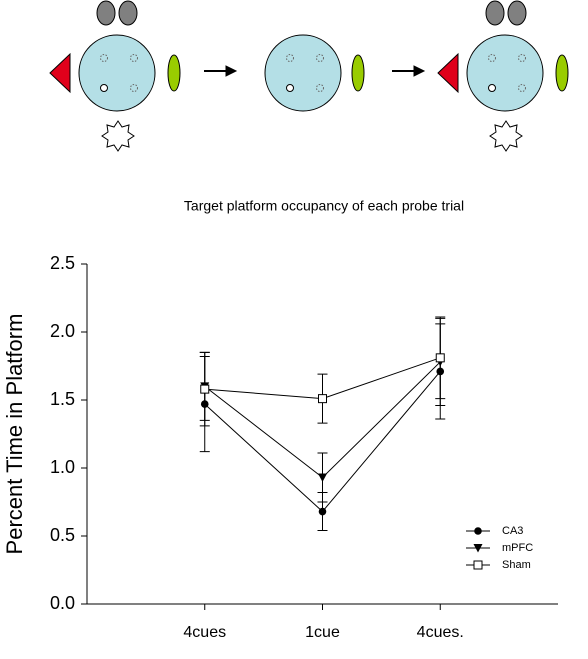  Describe the element at coordinates (512, 531) in the screenshot. I see `legend-label: CA3` at that location.